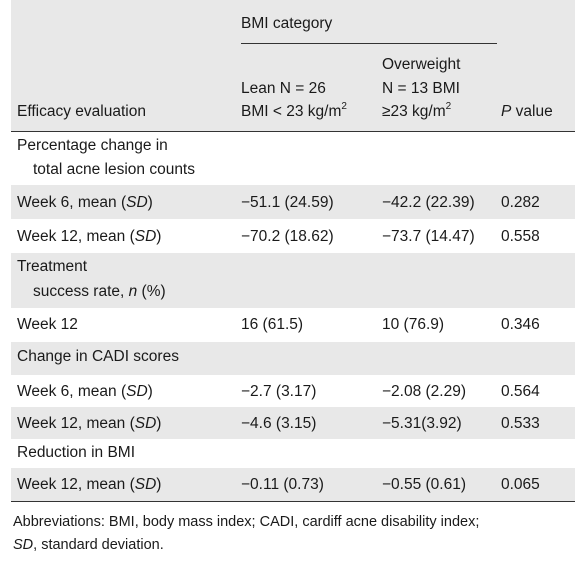 This screenshot has width=584, height=569. What do you see at coordinates (293, 280) in the screenshot?
I see `section-title-success: Treatment success rate, n (%)` at bounding box center [293, 280].